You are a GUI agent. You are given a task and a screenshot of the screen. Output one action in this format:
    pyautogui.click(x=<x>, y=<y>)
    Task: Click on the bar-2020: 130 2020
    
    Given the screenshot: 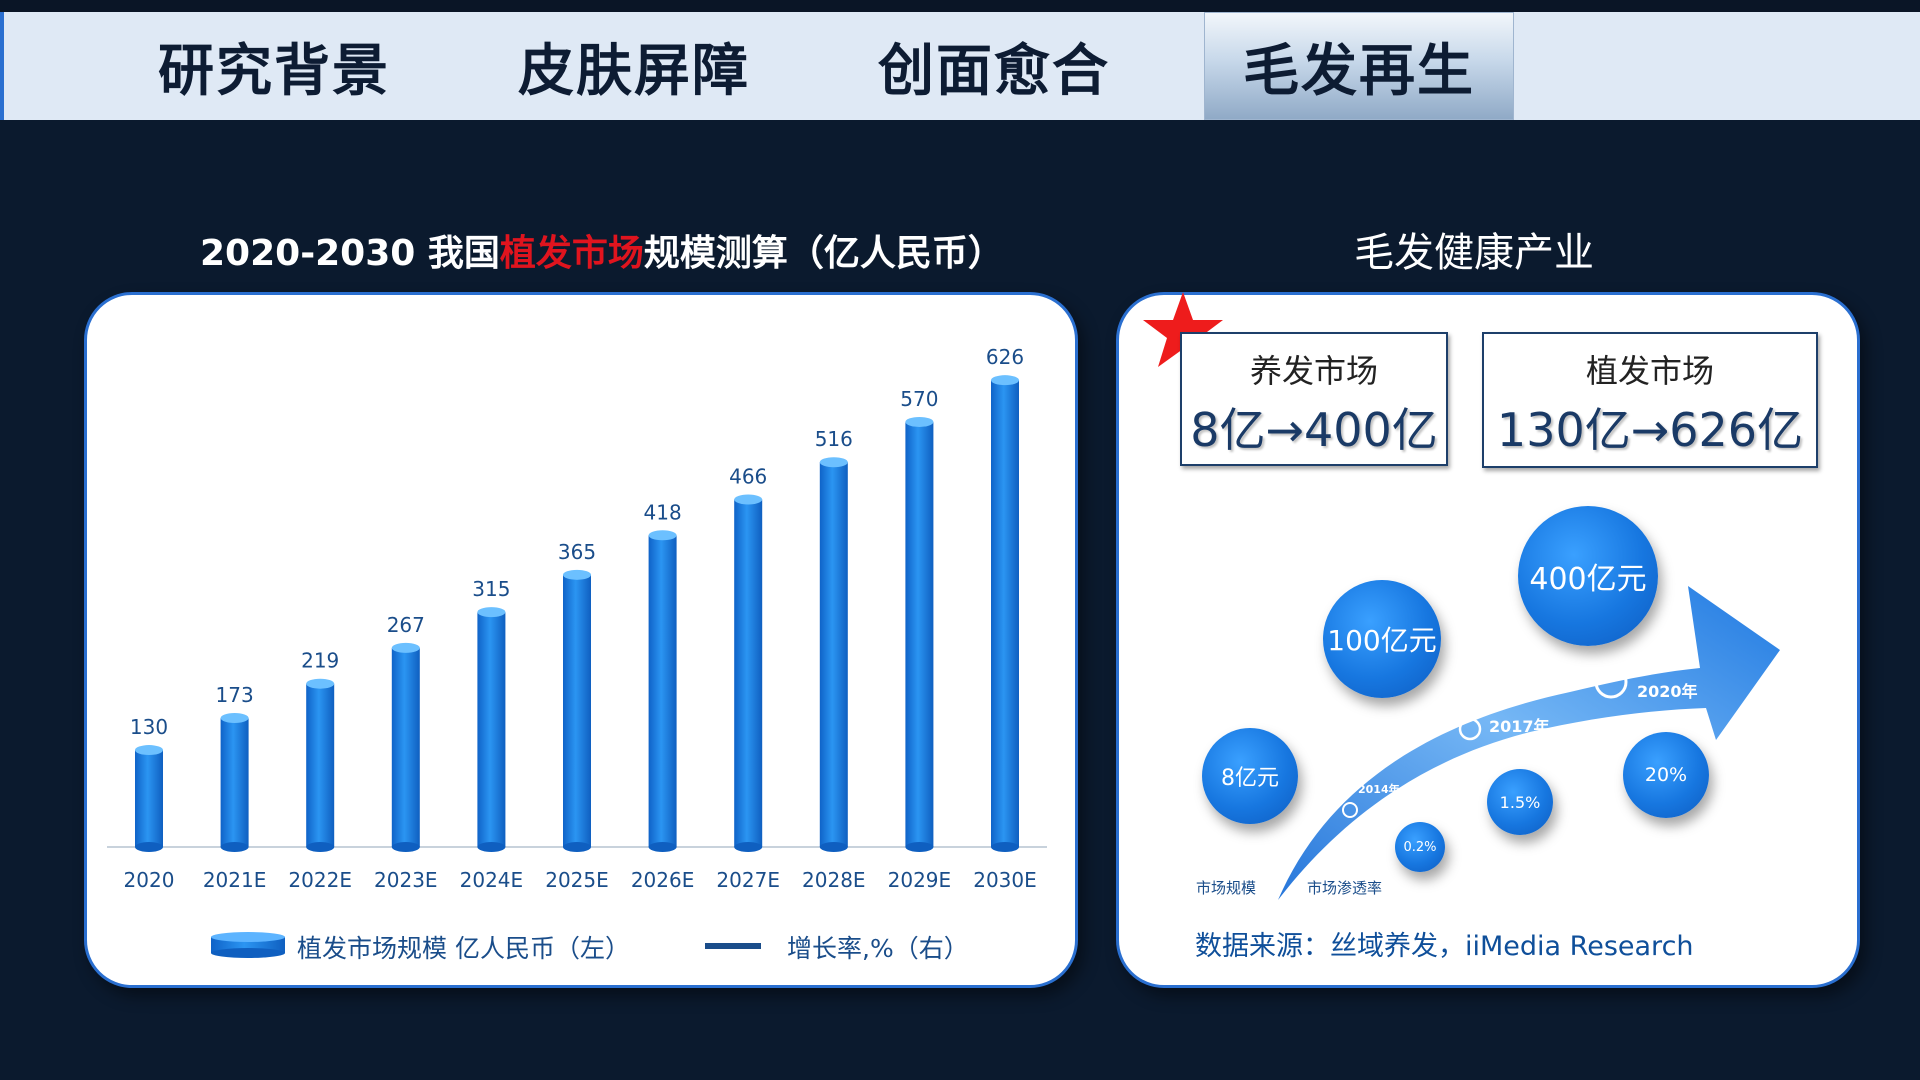 What is the action you would take?
    pyautogui.click(x=149, y=803)
    